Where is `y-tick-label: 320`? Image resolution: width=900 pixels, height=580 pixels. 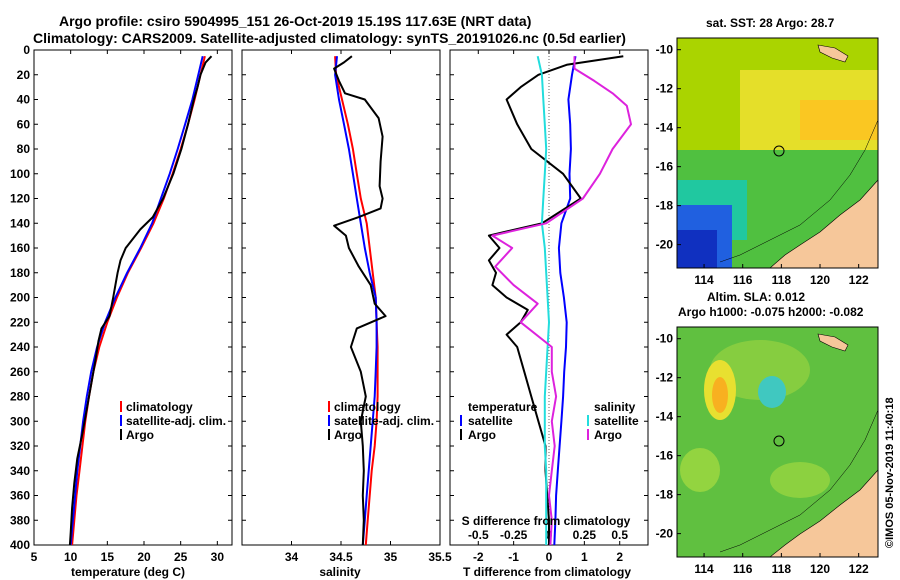
y-tick-label: 320 is located at coordinates (20, 446).